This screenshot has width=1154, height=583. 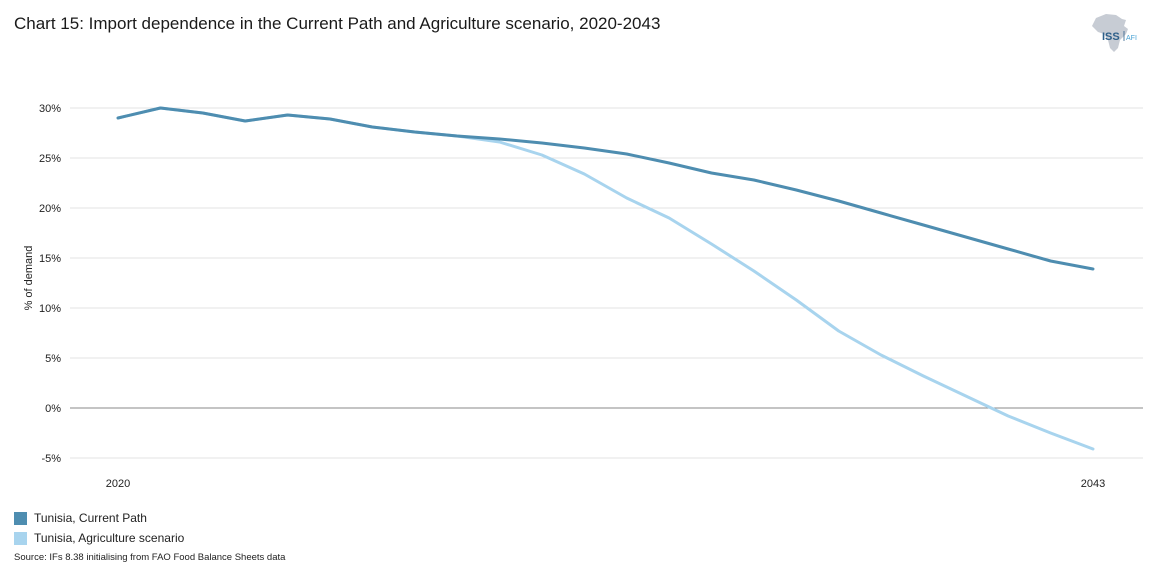 What do you see at coordinates (50, 159) in the screenshot?
I see `y-tick-label: 25%` at bounding box center [50, 159].